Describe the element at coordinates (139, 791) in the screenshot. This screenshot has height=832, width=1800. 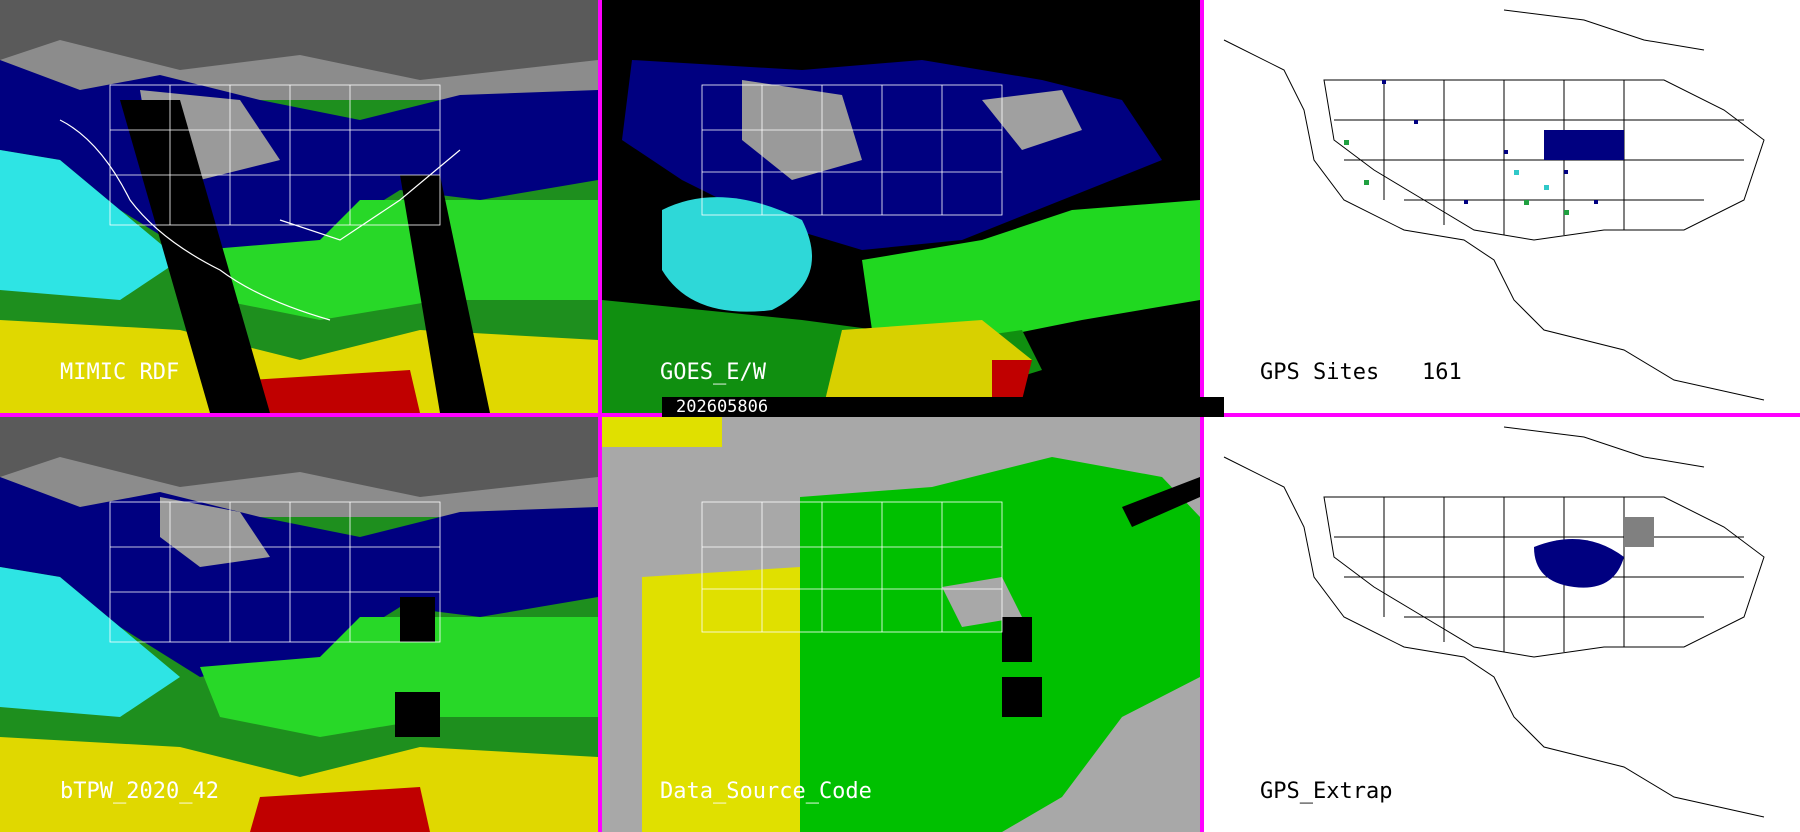
I see `panel-label: bTPW_2020_42` at that location.